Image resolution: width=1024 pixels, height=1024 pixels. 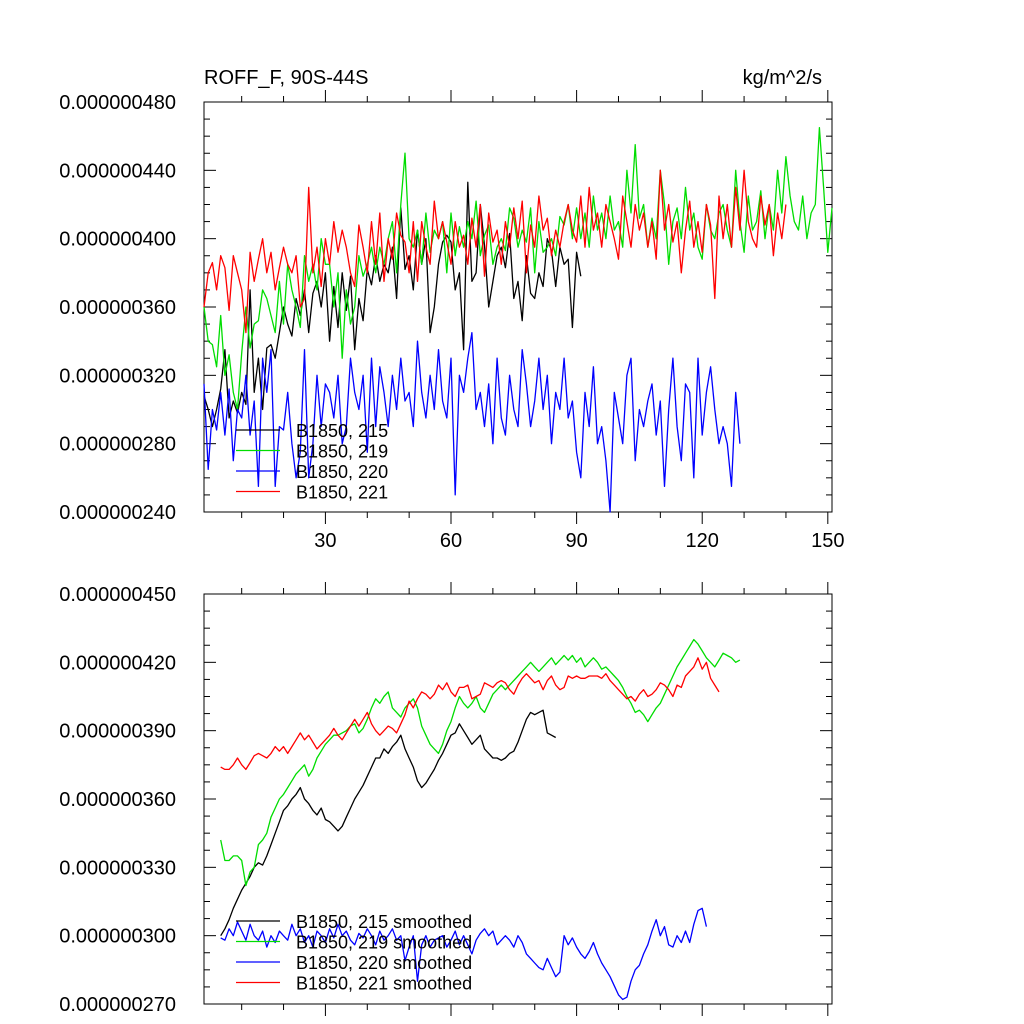 I want to click on legend-label-2: B1850, 219 smoothed, so click(x=384, y=943).